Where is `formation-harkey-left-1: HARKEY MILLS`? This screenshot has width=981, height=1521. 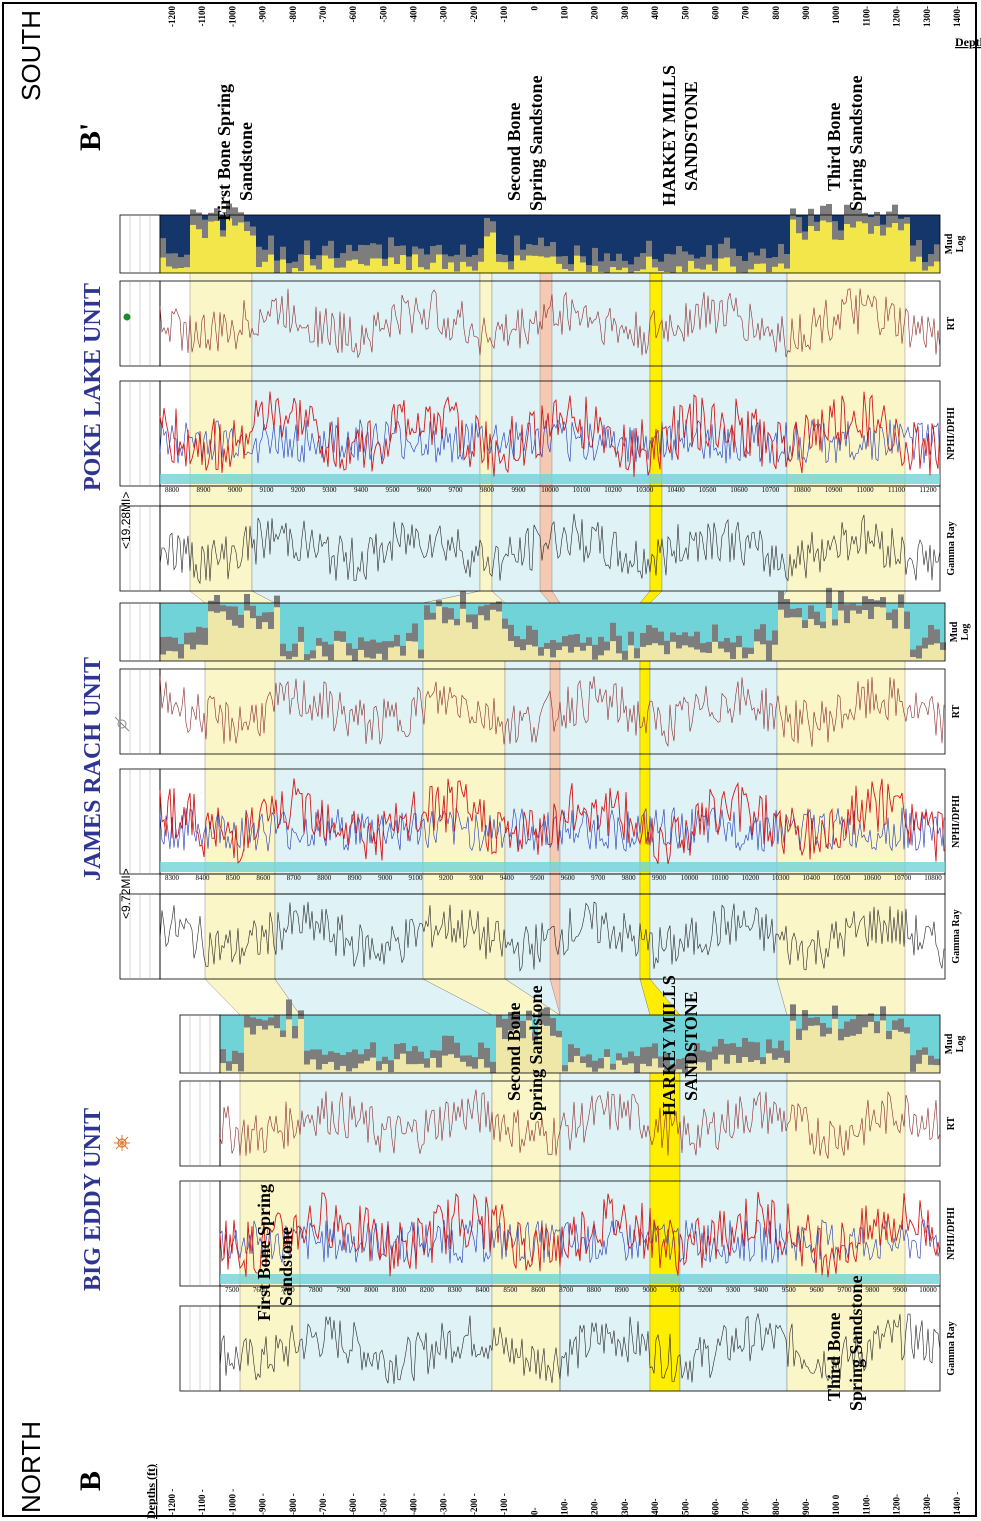
formation-harkey-left-1: HARKEY MILLS is located at coordinates (669, 1045).